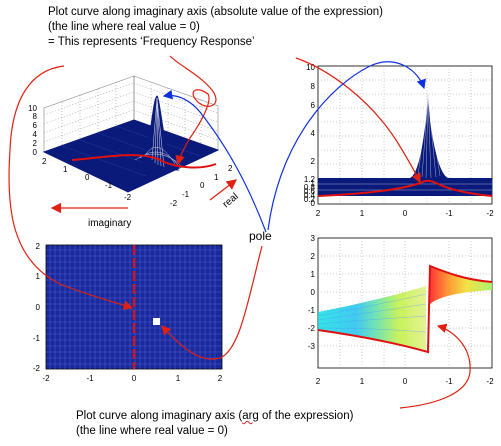 This screenshot has height=446, width=501. I want to click on topview-ytick: 2, so click(38, 246).